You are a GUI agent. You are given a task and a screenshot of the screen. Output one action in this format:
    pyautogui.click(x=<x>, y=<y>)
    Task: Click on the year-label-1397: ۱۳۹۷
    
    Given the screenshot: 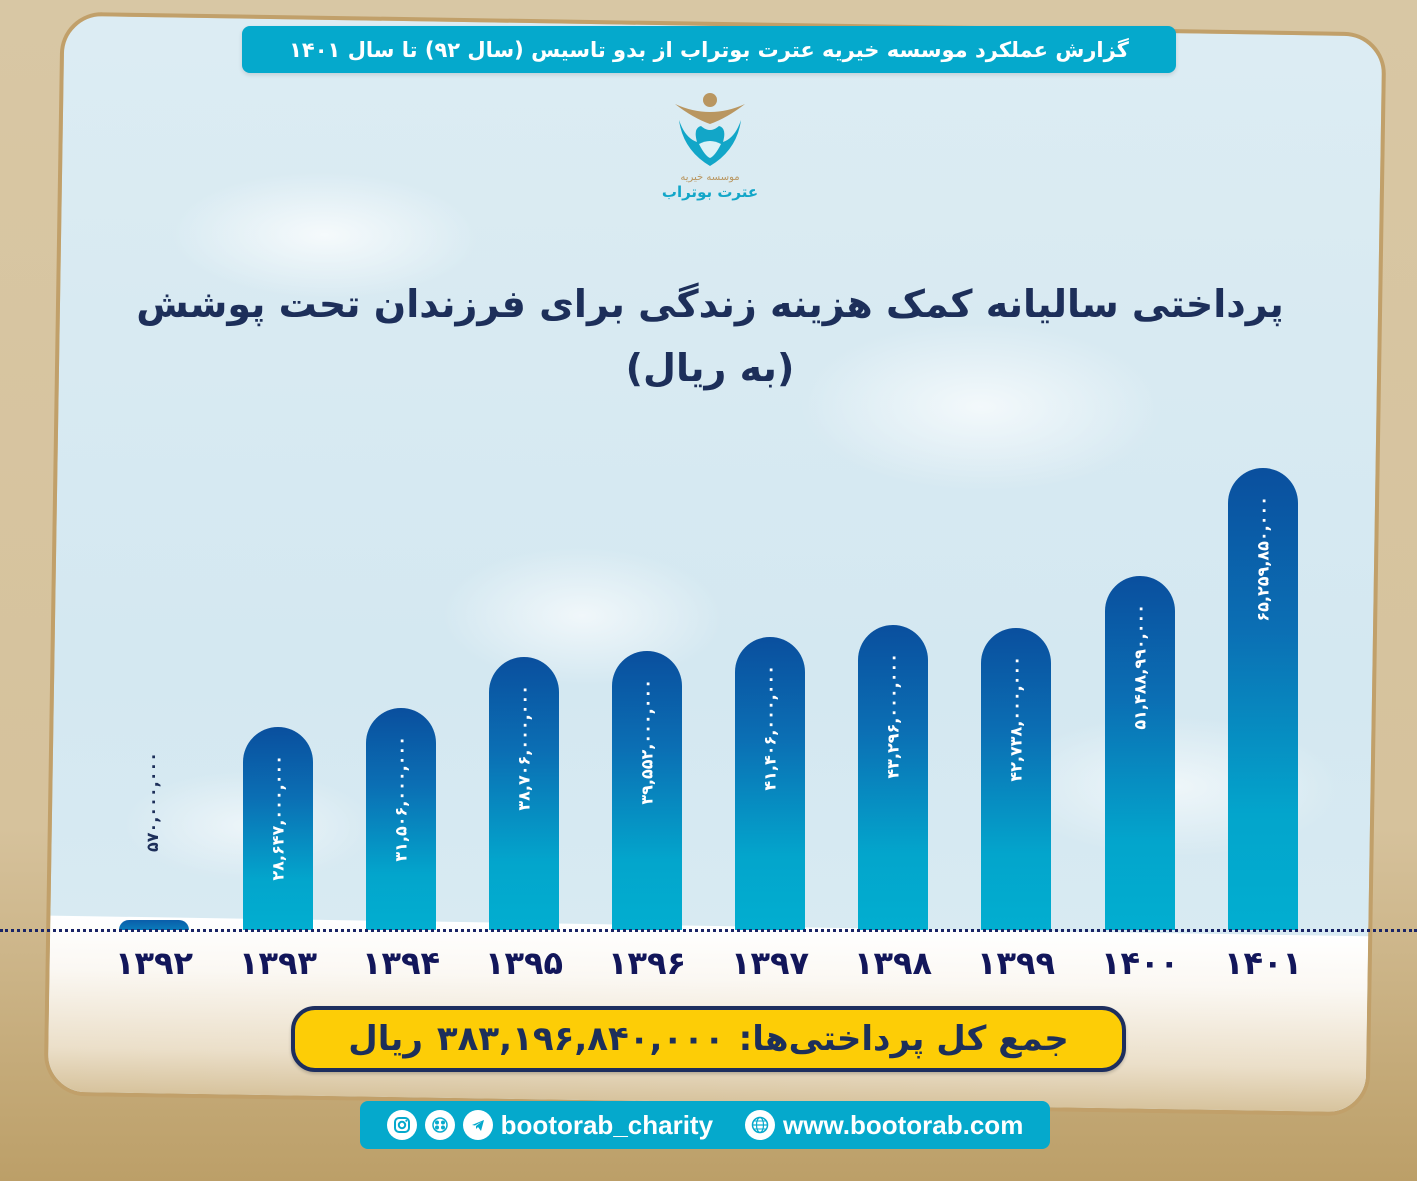 What is the action you would take?
    pyautogui.click(x=770, y=963)
    